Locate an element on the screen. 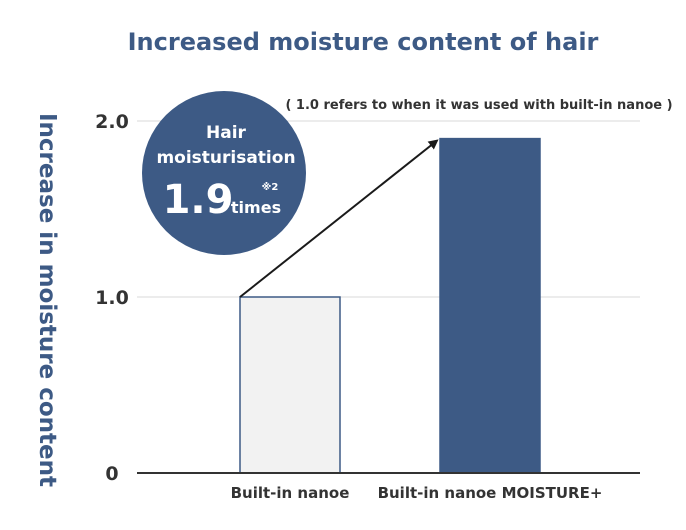 The width and height of the screenshot is (686, 530). badge-line2: moisturisation is located at coordinates (225, 158).